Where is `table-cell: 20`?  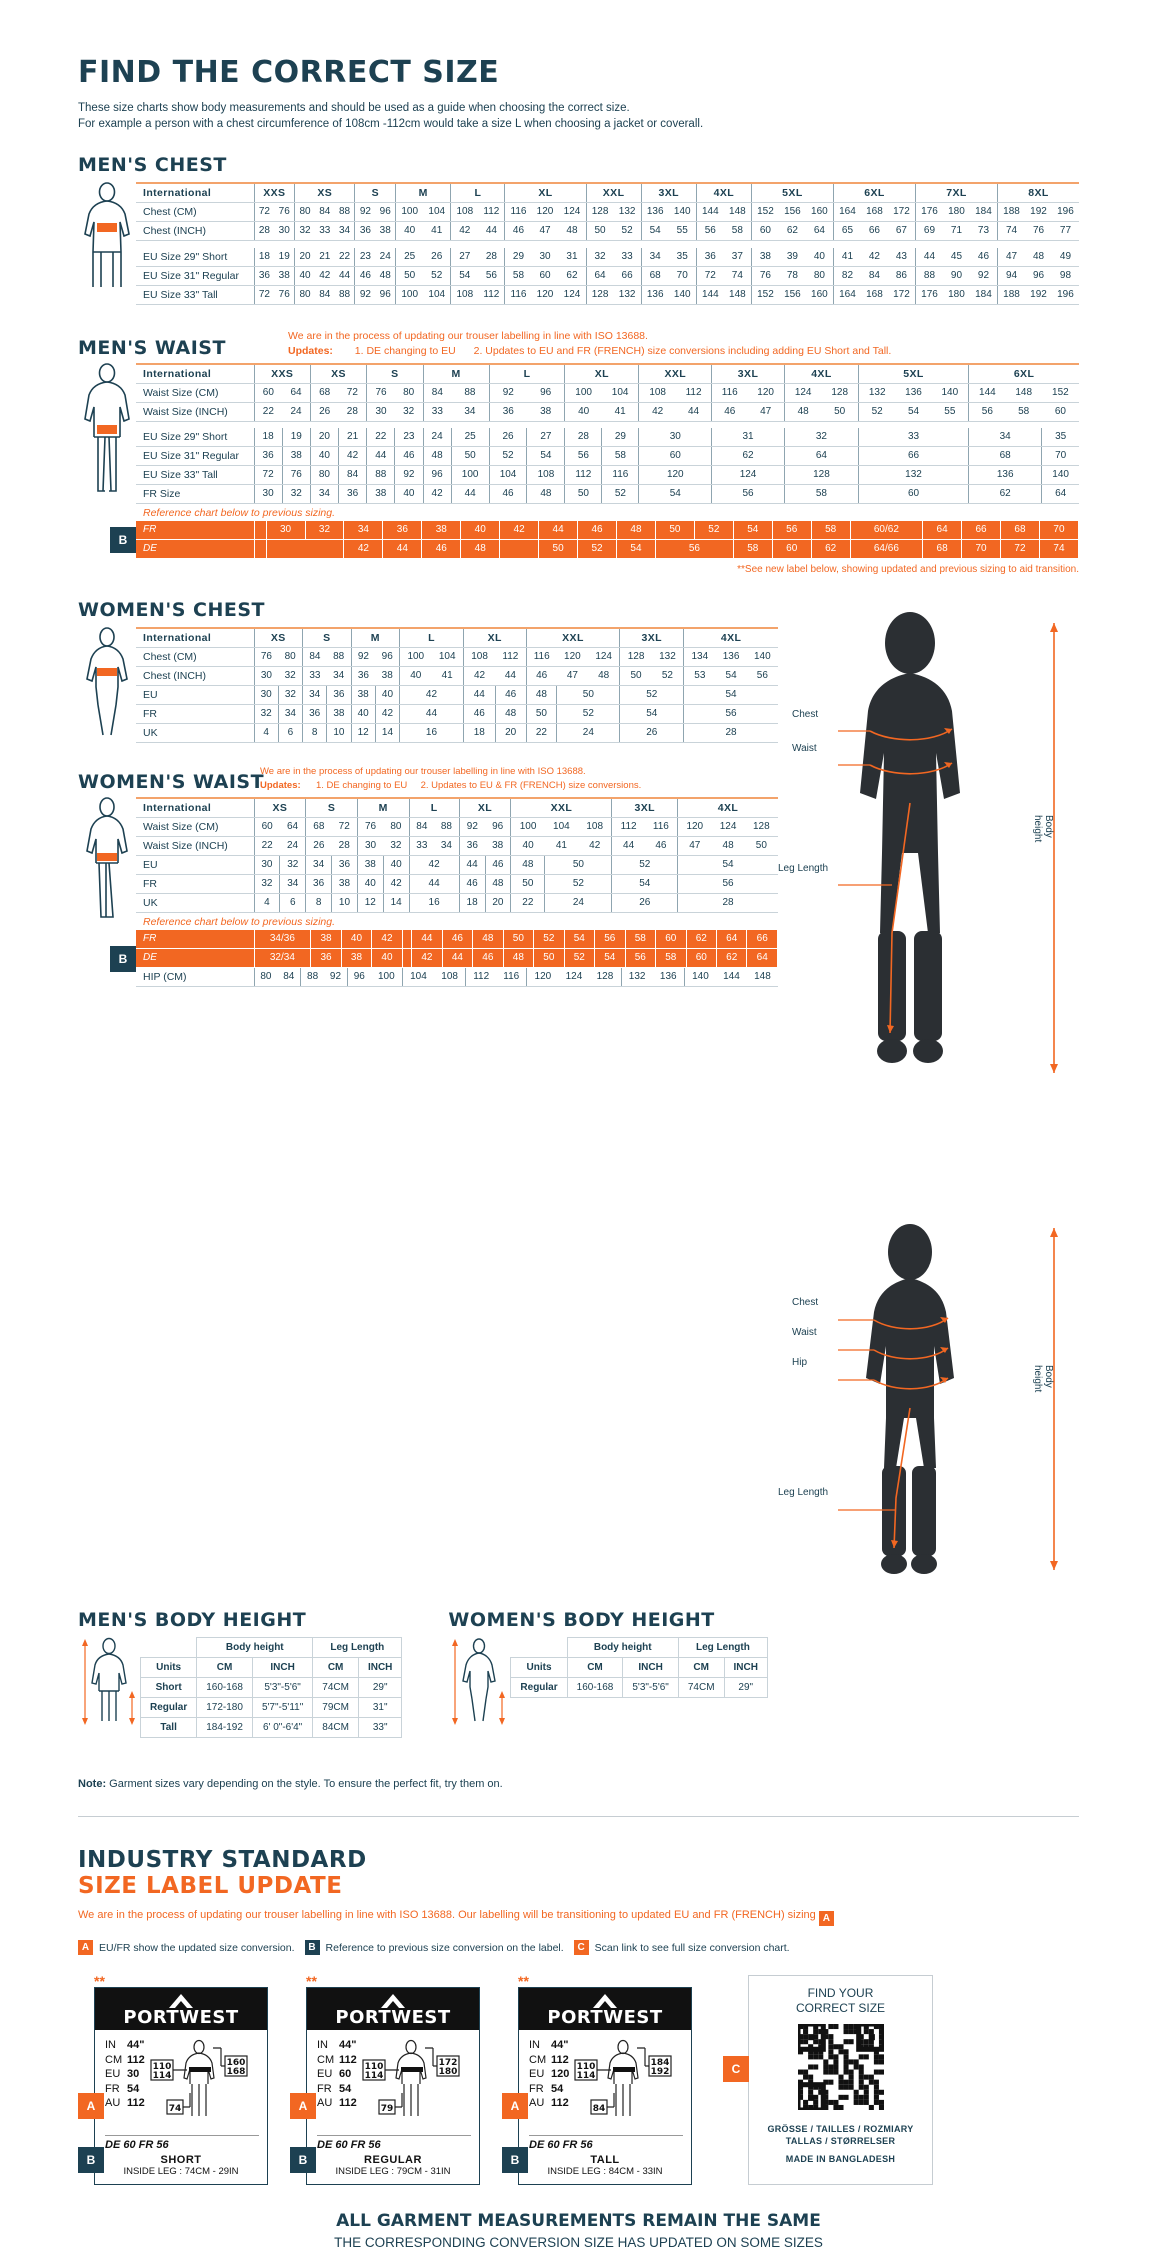
table-cell: 20 is located at coordinates (510, 733).